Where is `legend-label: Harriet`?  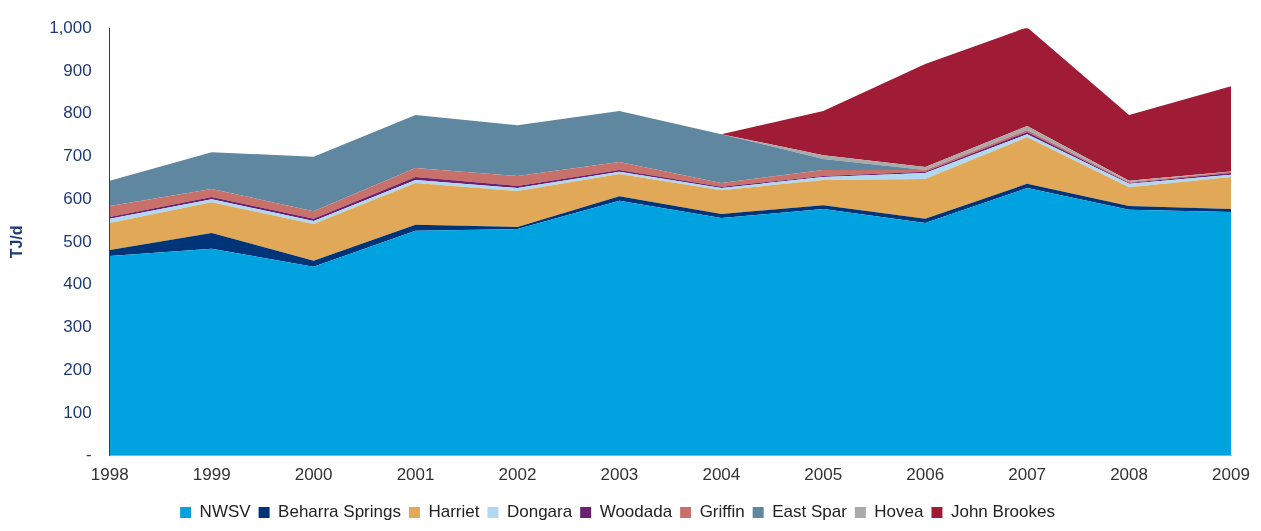 legend-label: Harriet is located at coordinates (454, 512).